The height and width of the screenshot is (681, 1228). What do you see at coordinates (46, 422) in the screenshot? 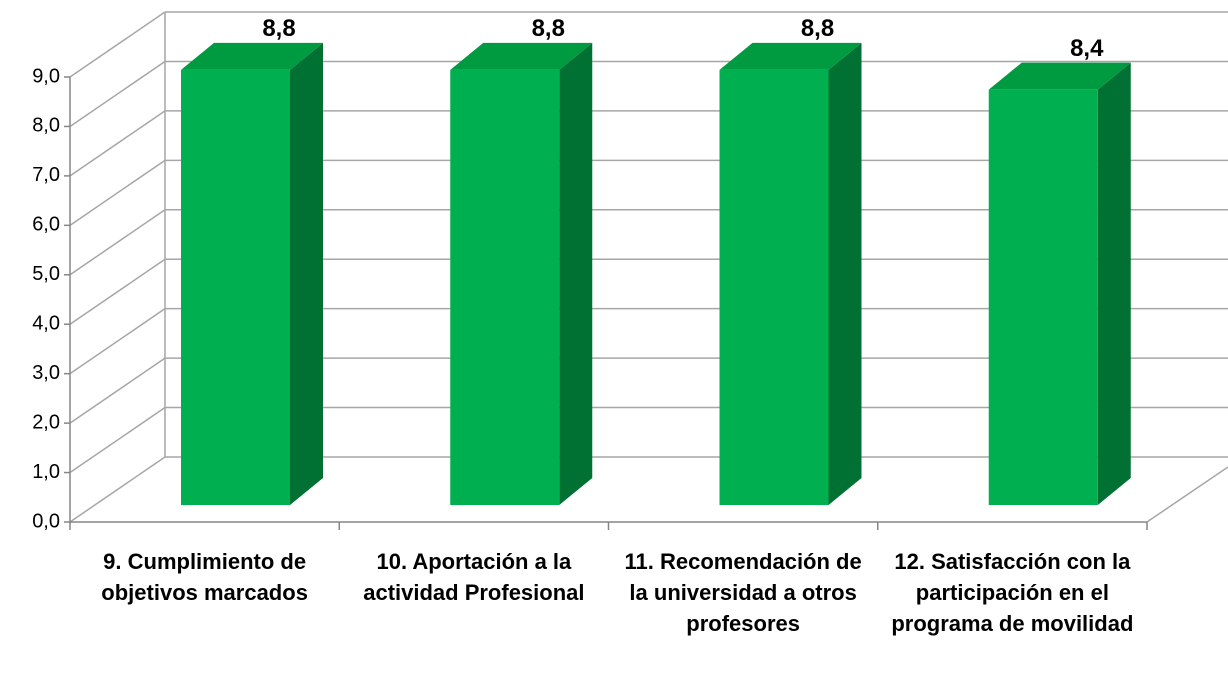
I see `y-tick-label: 2,0` at bounding box center [46, 422].